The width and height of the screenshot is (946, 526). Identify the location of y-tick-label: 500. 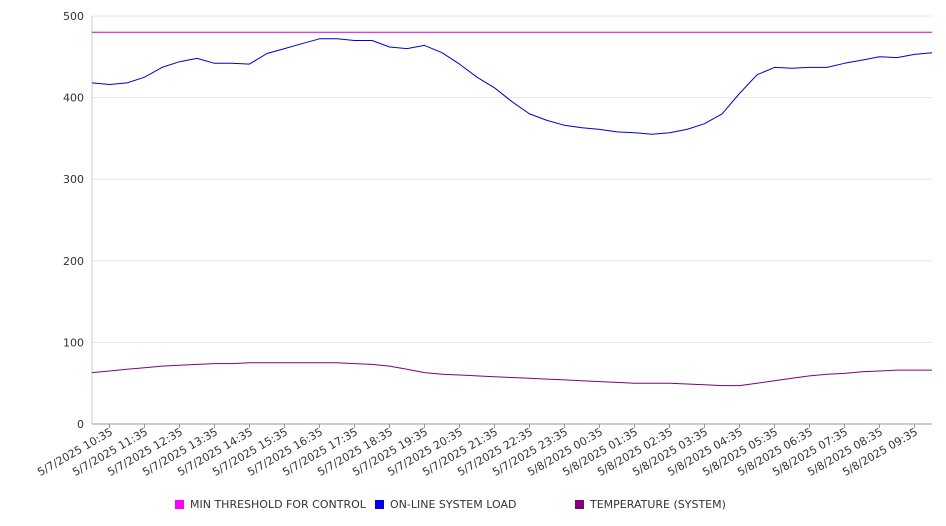
(73, 16).